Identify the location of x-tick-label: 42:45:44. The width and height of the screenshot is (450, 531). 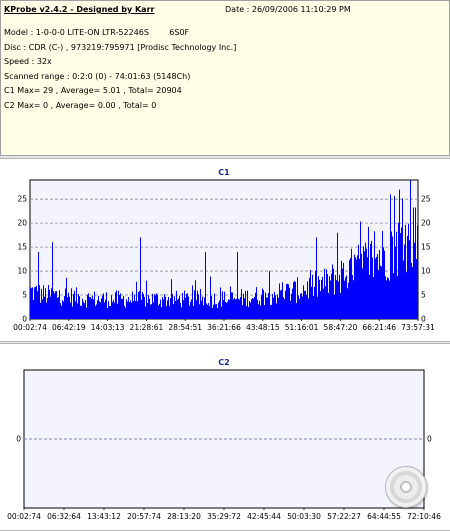
(264, 516).